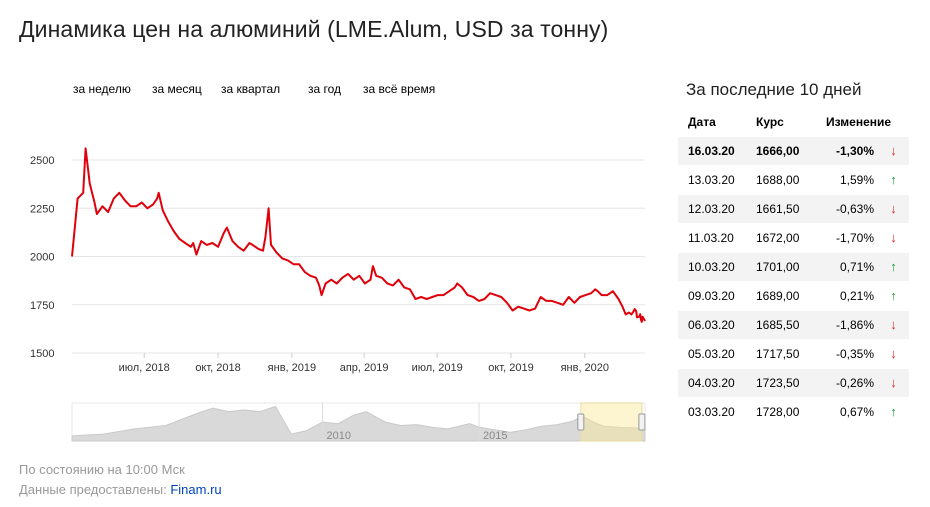  Describe the element at coordinates (848, 295) in the screenshot. I see `row-change: 0,21%` at that location.